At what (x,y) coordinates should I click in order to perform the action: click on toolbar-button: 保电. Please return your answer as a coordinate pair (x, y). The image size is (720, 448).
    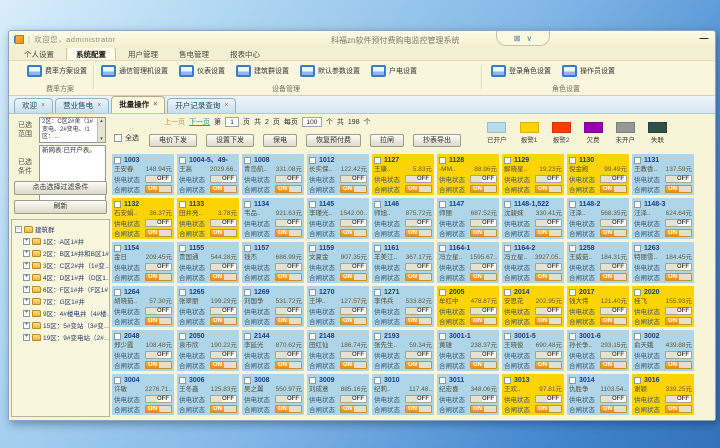
    Looking at the image, I should click on (280, 140).